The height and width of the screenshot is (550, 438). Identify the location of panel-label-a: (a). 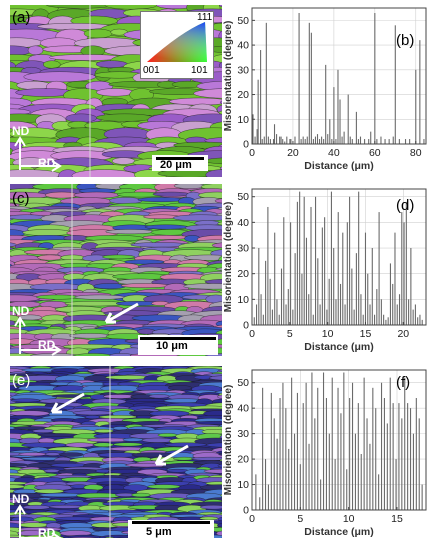
(21, 17).